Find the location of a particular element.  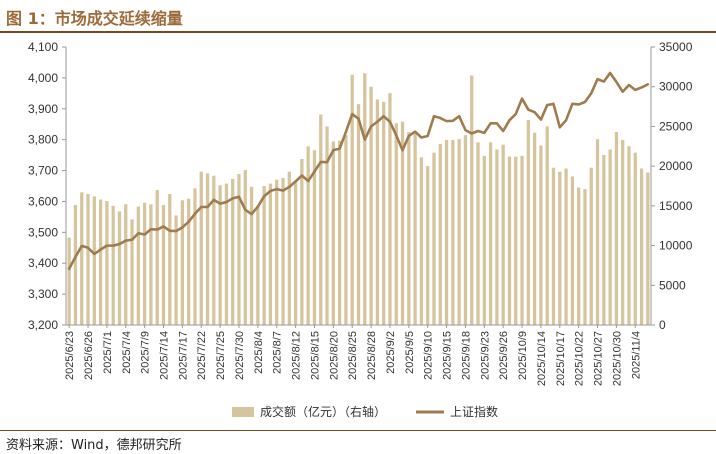

left-tick-label: 3,500 is located at coordinates (43, 232).